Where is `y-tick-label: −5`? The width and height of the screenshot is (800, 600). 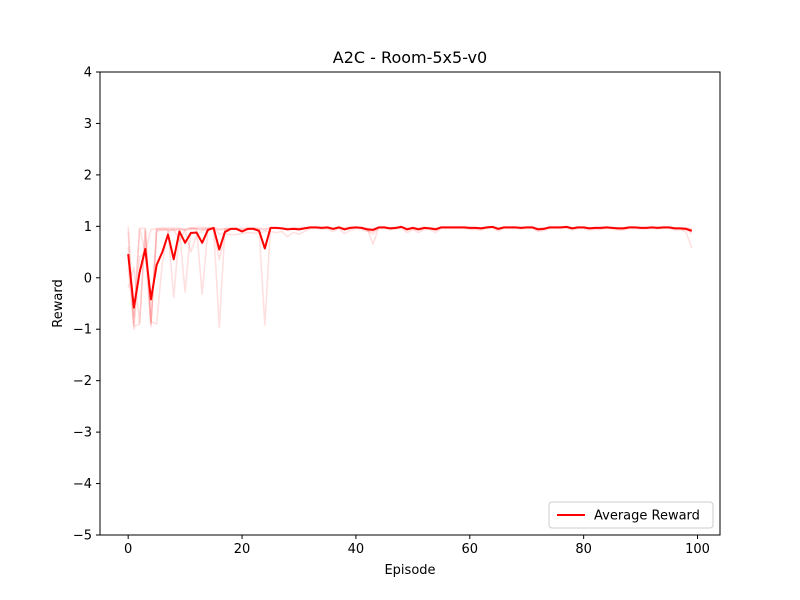
y-tick-label: −5 is located at coordinates (82, 536).